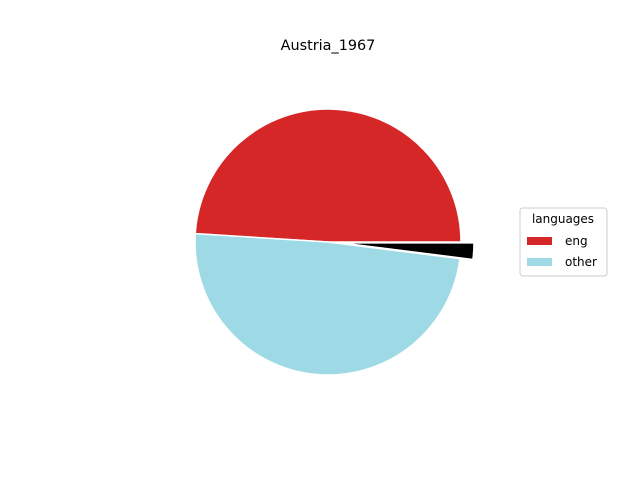  What do you see at coordinates (581, 262) in the screenshot?
I see `legend-label-other: other` at bounding box center [581, 262].